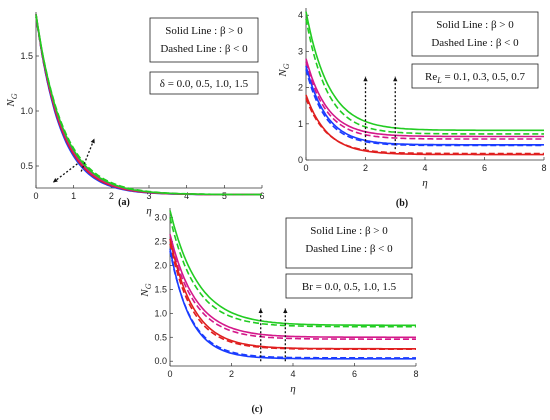 Image resolution: width=550 pixels, height=420 pixels. What do you see at coordinates (224, 196) in the screenshot?
I see `x-tick-label: 5` at bounding box center [224, 196].